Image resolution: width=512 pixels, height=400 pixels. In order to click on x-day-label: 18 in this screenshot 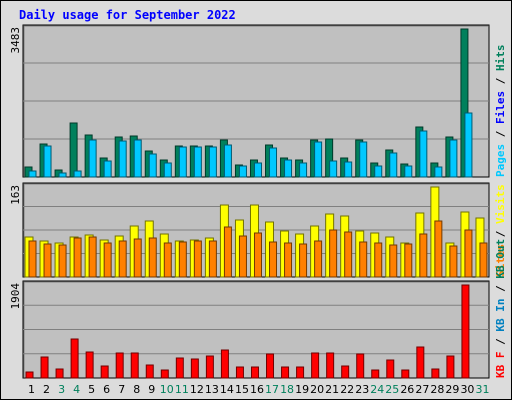, I will do `click(287, 389)`.